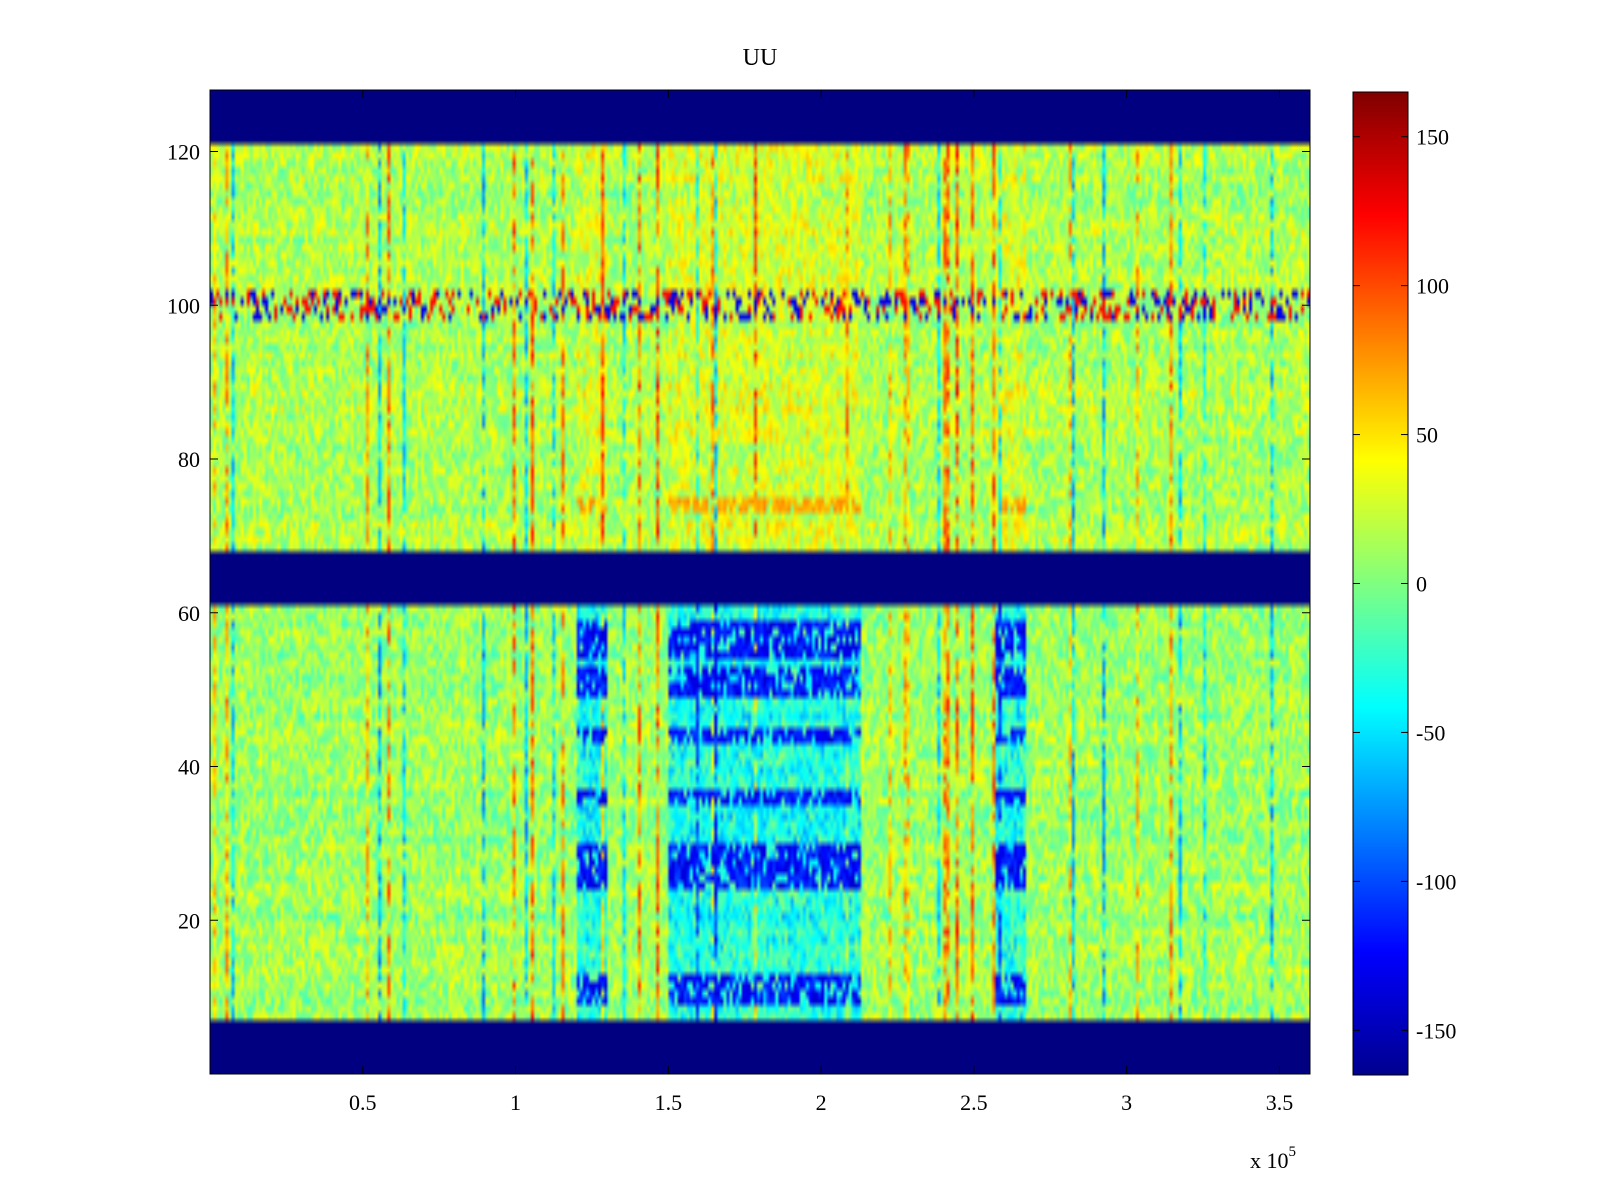 The image size is (1600, 1200). What do you see at coordinates (1380, 583) in the screenshot?
I see `colorbar-gradient` at bounding box center [1380, 583].